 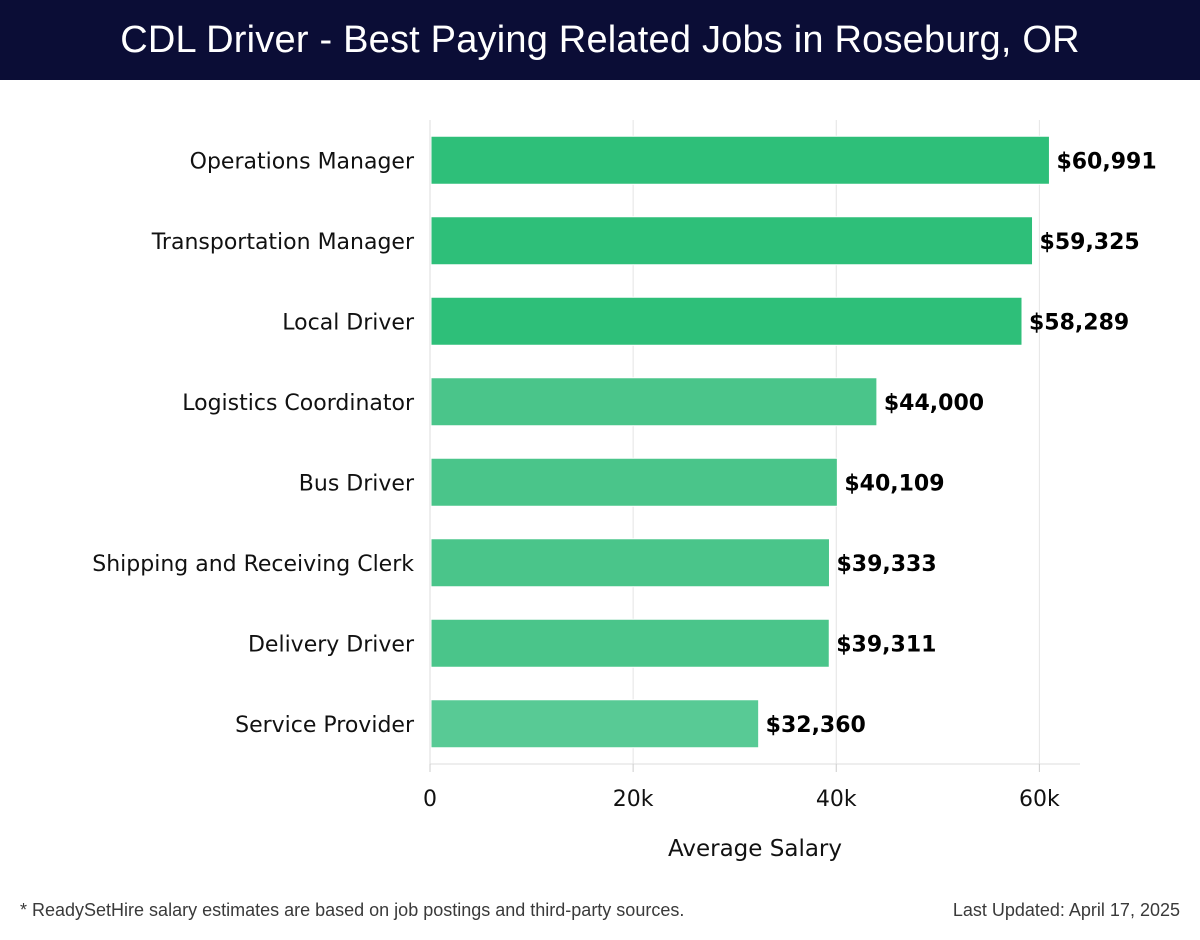 I want to click on x-axis-title: Average Salary, so click(x=755, y=849).